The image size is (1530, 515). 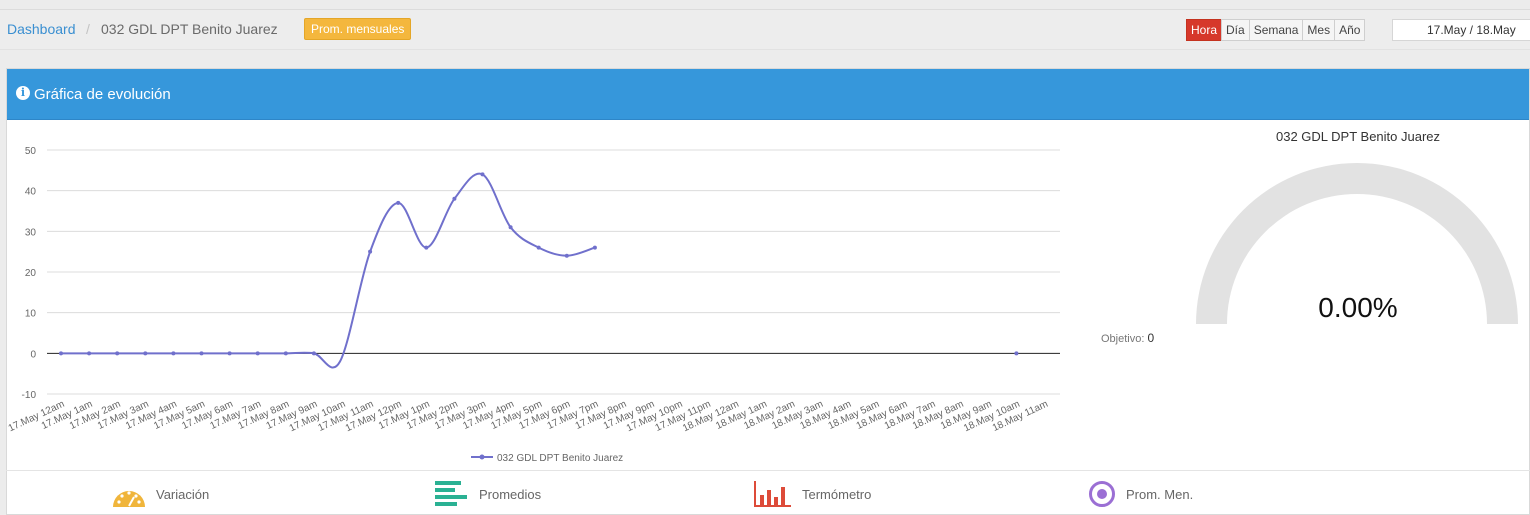 What do you see at coordinates (183, 494) in the screenshot?
I see `variation-label: Variación` at bounding box center [183, 494].